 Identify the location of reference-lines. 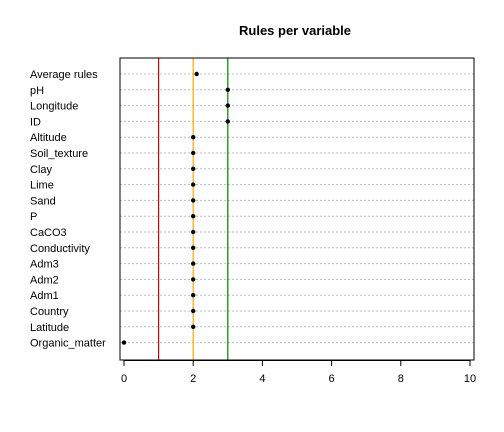
(193, 209).